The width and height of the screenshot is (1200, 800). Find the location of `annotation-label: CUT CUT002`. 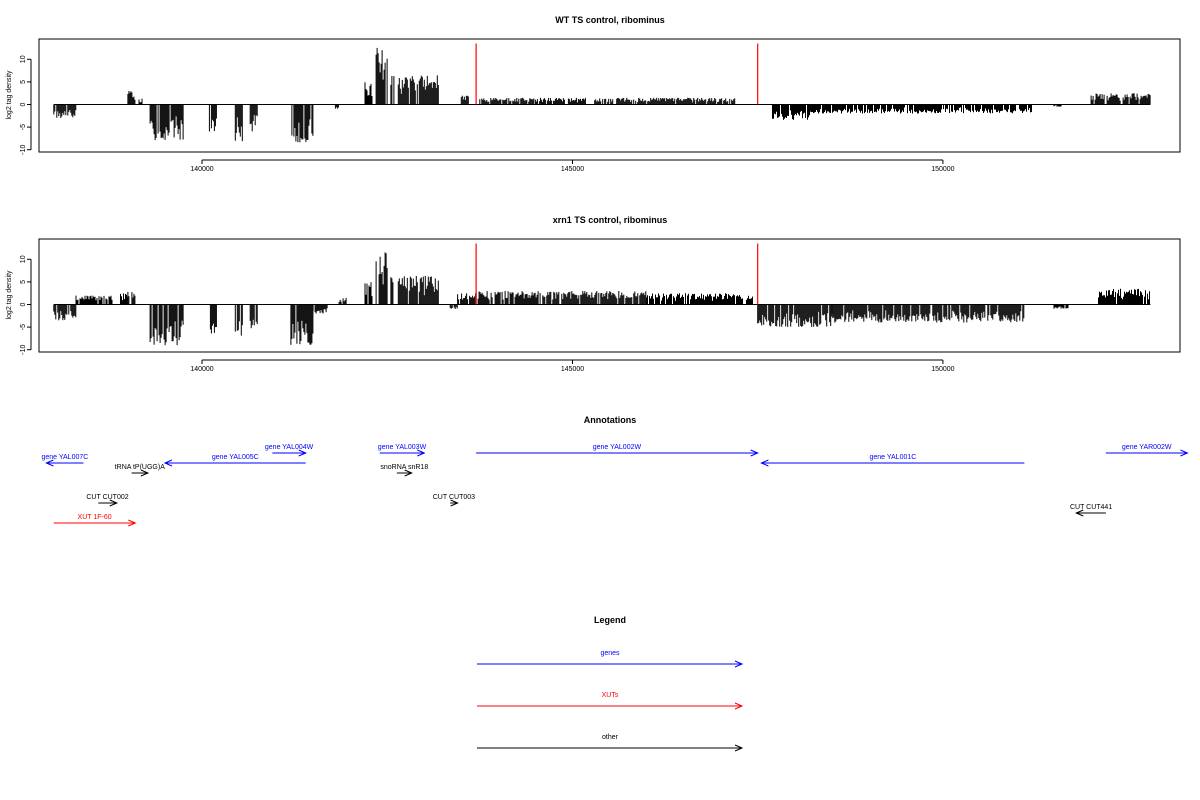

annotation-label: CUT CUT002 is located at coordinates (107, 497).